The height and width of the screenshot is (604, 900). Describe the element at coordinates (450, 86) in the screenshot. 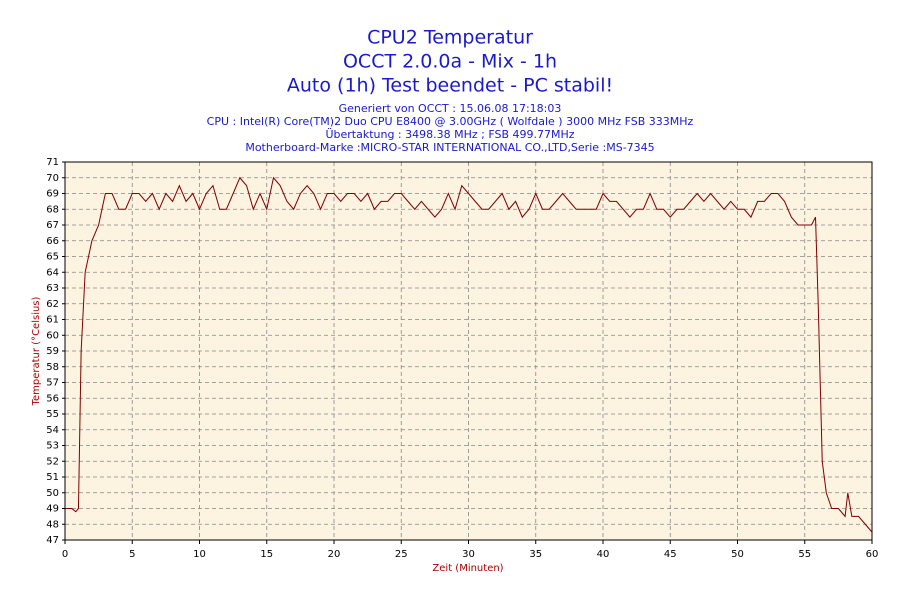

I see `chart-title: Auto (1h) Test beendet - PC stabil!` at that location.